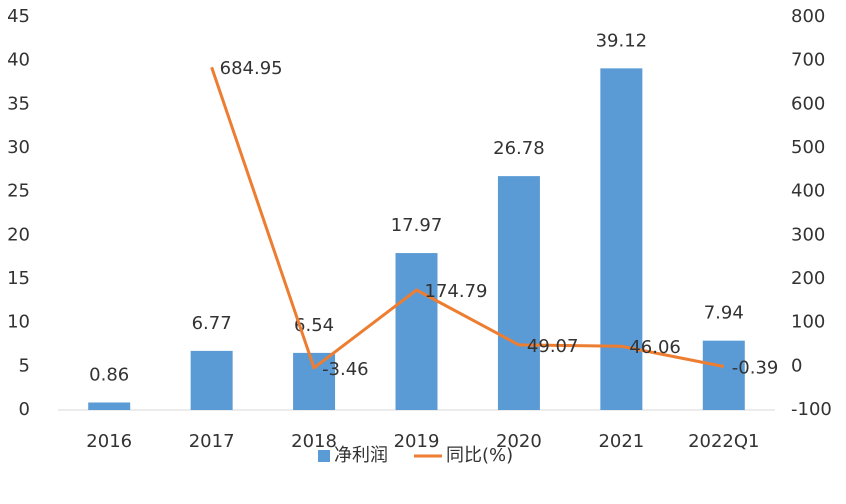 This screenshot has height=504, width=846. Describe the element at coordinates (724, 313) in the screenshot. I see `bar-value-label: 7.94` at that location.